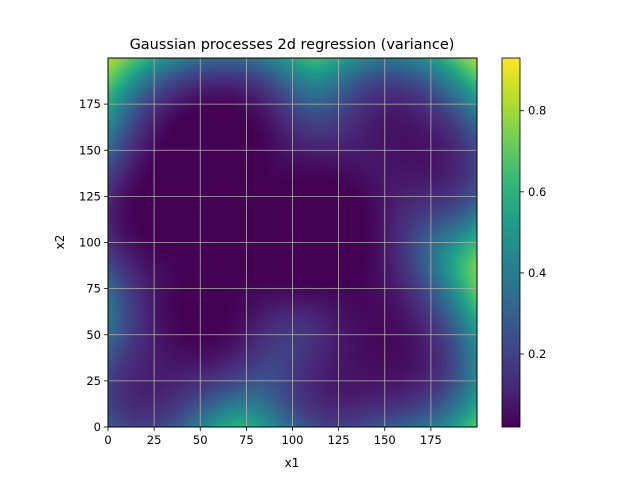 Image resolution: width=640 pixels, height=484 pixels. I want to click on y-tick-label: 150, so click(90, 150).